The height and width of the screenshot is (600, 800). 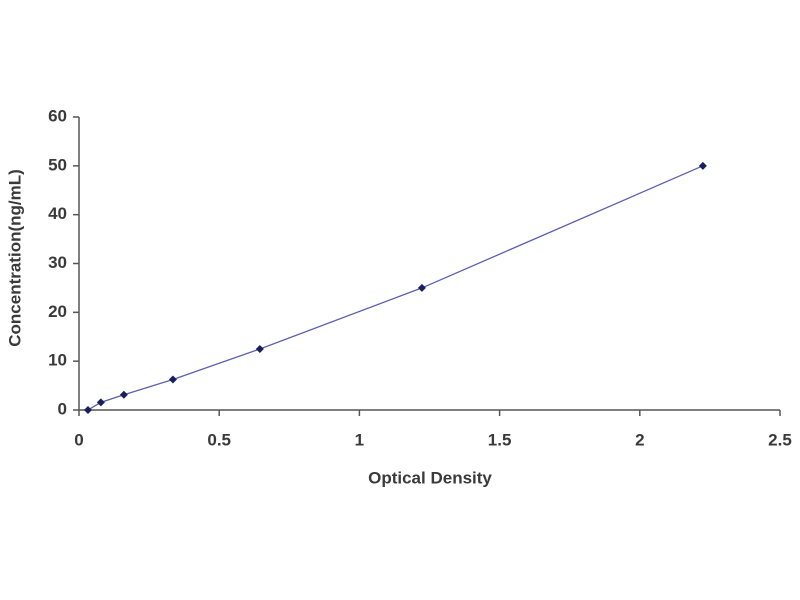 What do you see at coordinates (57, 213) in the screenshot?
I see `y-tick-label: 40` at bounding box center [57, 213].